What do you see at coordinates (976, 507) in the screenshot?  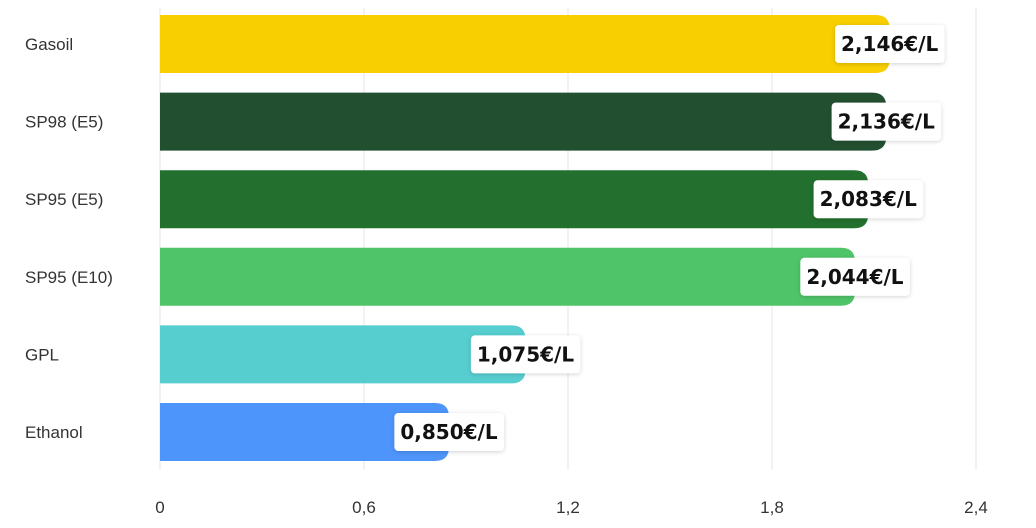 I see `x-tick-label: 2,4` at bounding box center [976, 507].